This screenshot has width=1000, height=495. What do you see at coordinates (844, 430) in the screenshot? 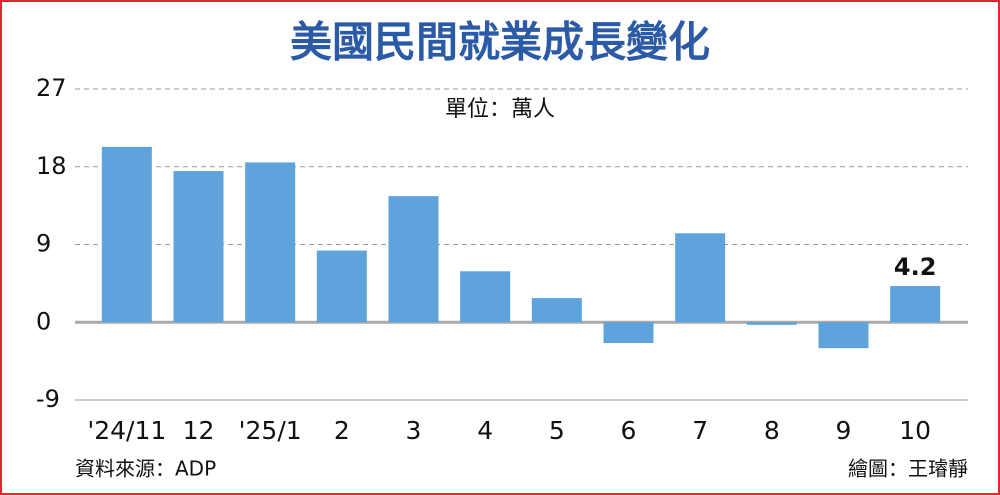
I see `x-tick-label: 9` at bounding box center [844, 430].